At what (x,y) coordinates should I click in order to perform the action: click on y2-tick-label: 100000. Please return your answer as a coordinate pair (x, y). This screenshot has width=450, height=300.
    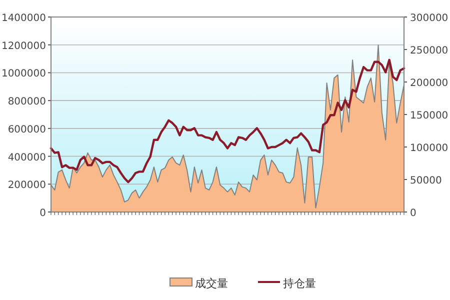
    Looking at the image, I should click on (429, 148).